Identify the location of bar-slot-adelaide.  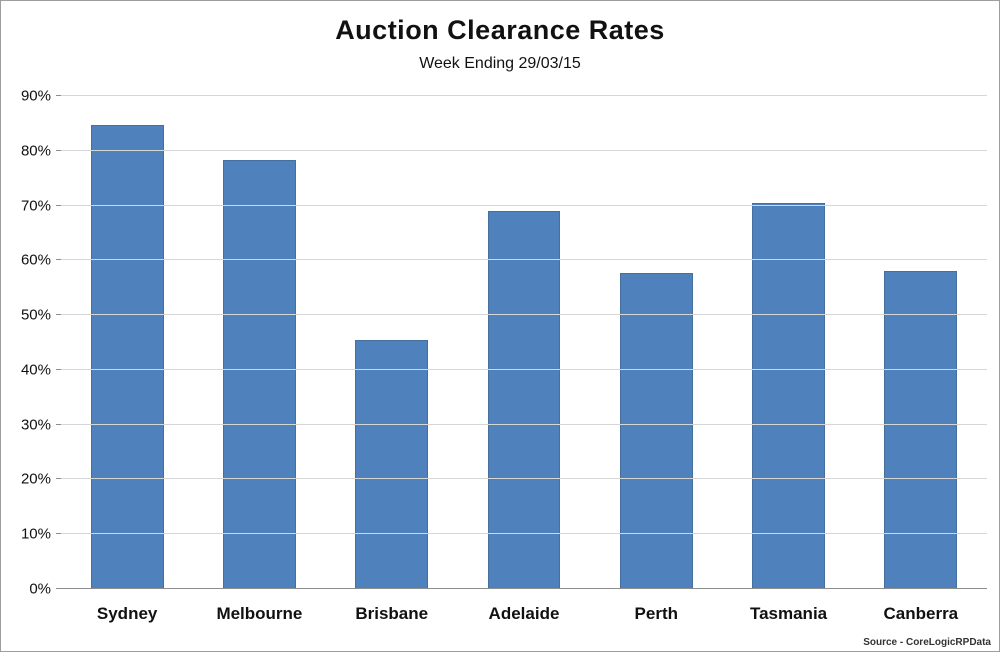
(524, 342).